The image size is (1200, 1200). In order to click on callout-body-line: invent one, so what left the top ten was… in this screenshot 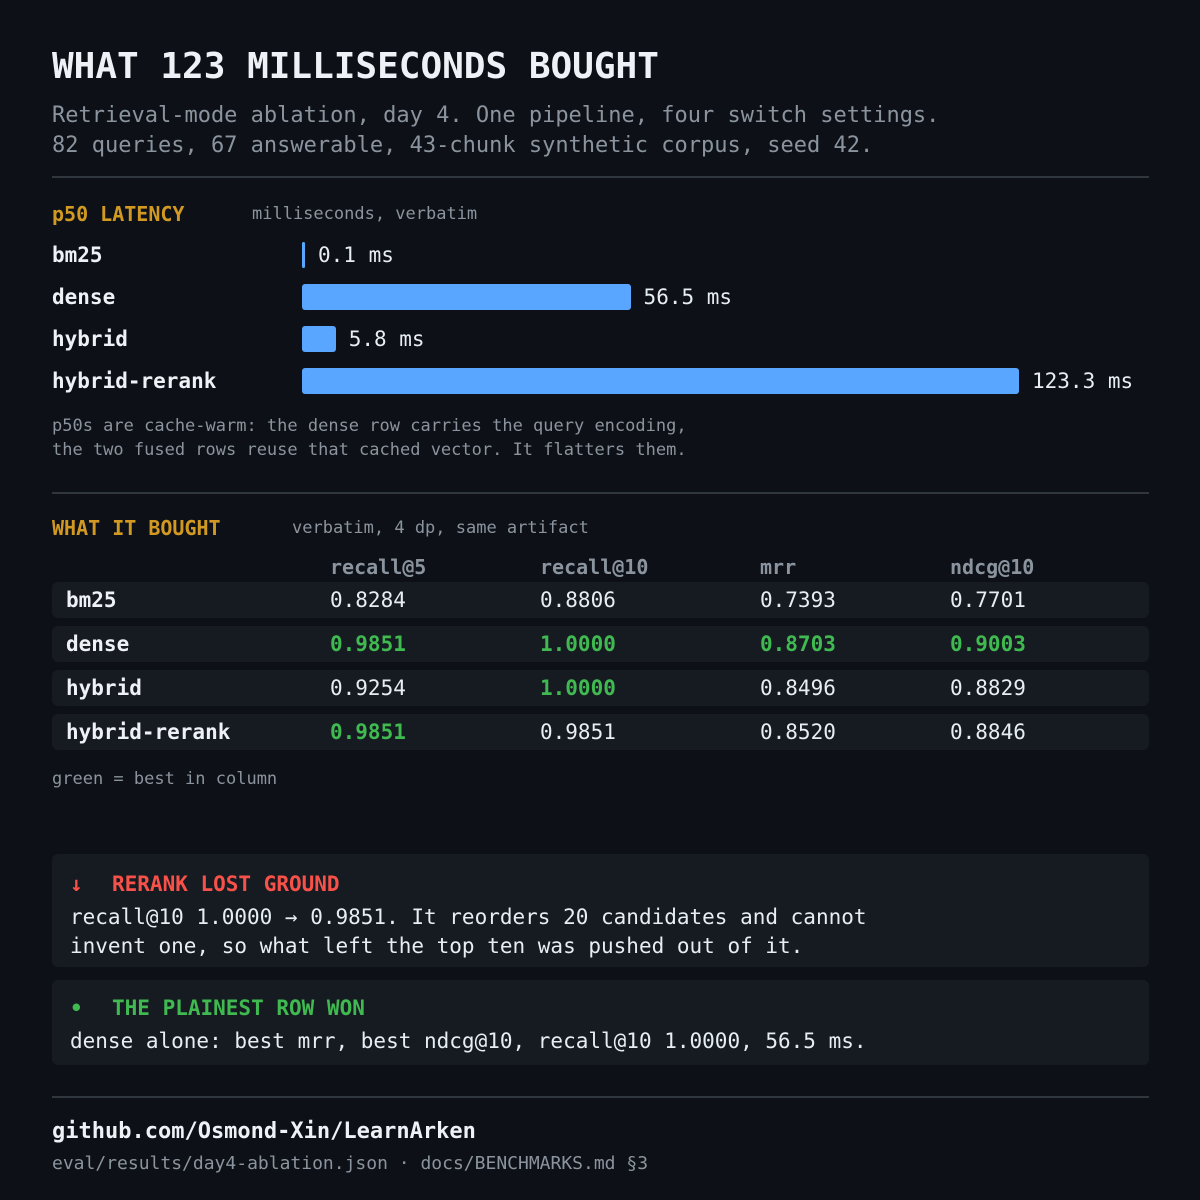, I will do `click(437, 946)`.